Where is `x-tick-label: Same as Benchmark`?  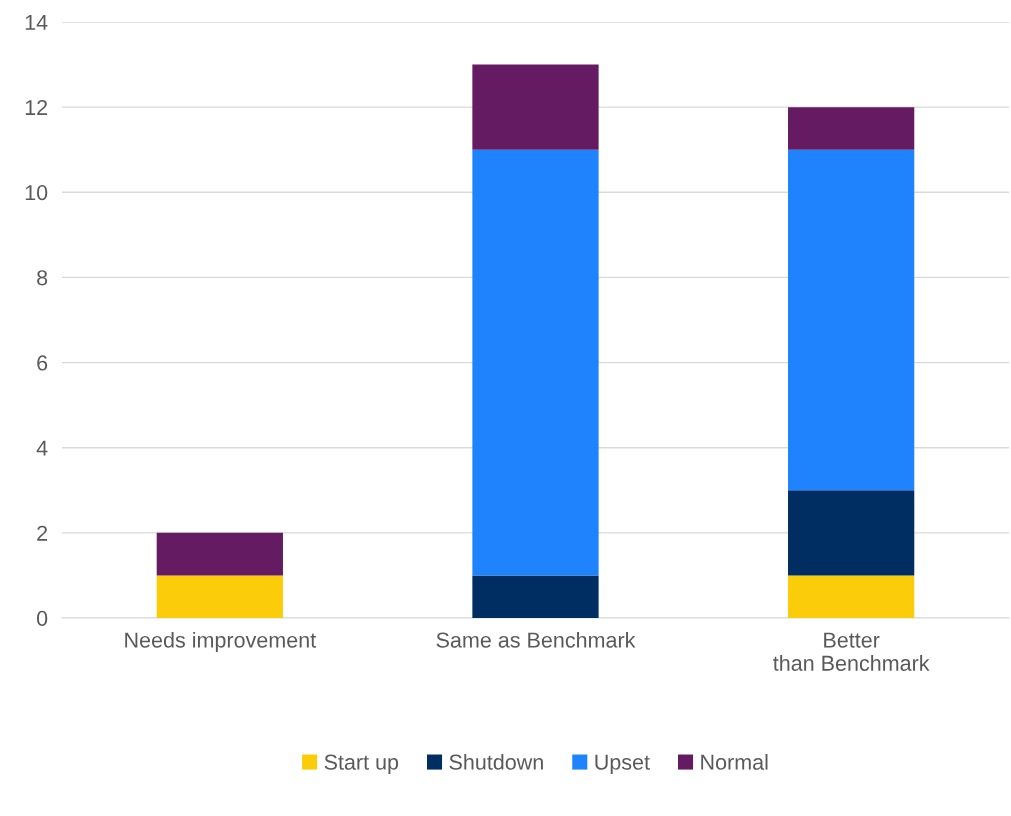 x-tick-label: Same as Benchmark is located at coordinates (536, 639).